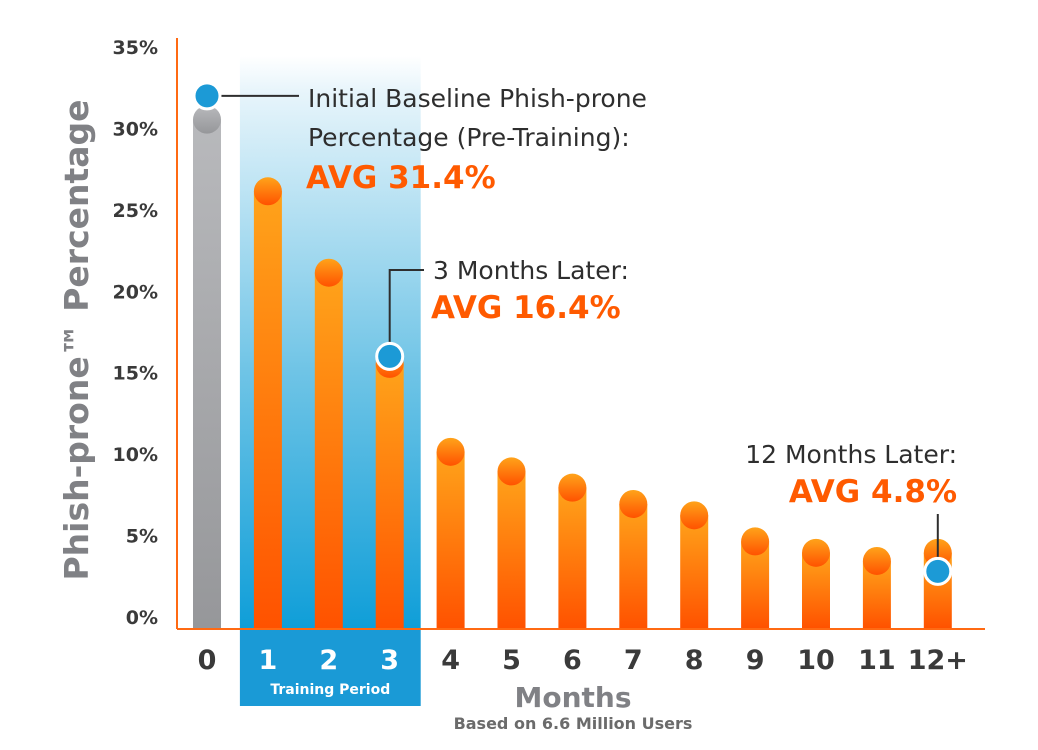 This screenshot has height=750, width=1038. Describe the element at coordinates (511, 660) in the screenshot. I see `x-tick-label: 5` at that location.